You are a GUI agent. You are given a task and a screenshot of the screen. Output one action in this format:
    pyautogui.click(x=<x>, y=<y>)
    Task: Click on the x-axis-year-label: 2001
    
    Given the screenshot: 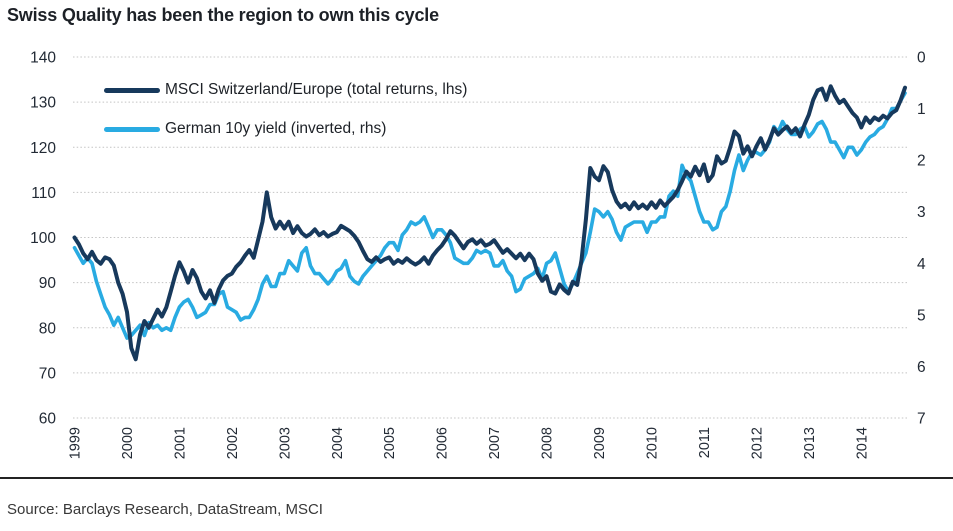 What is the action you would take?
    pyautogui.click(x=180, y=443)
    